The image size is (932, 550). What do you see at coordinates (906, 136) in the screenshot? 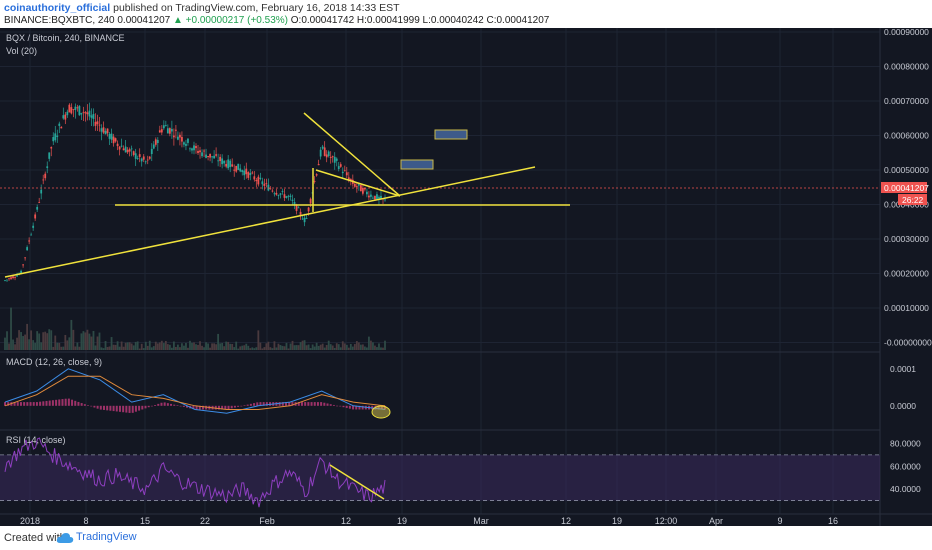
I see `price-tick-label: 0.00060000` at bounding box center [906, 136].